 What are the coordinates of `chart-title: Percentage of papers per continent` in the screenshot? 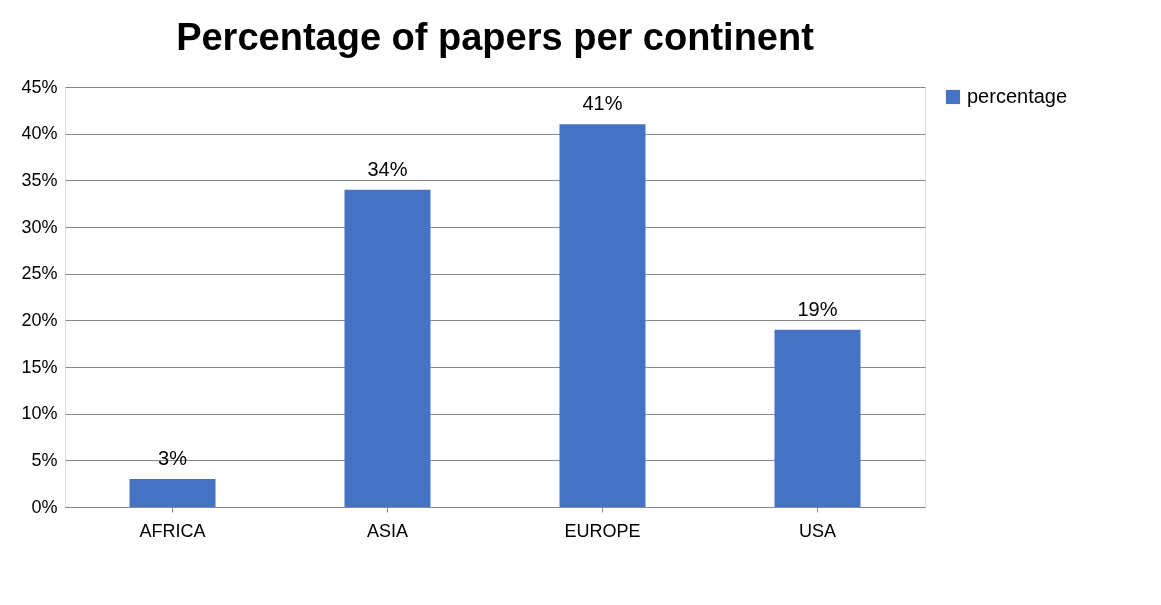 It's located at (495, 37).